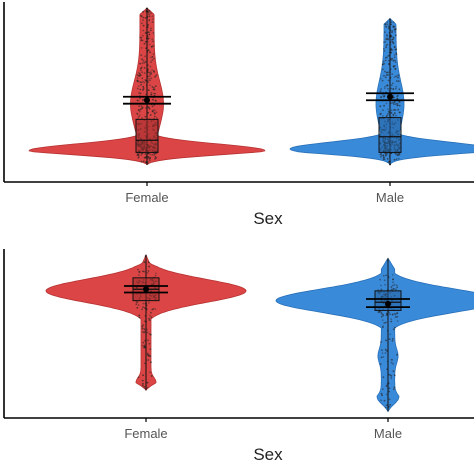 The height and width of the screenshot is (474, 474). Describe the element at coordinates (147, 100) in the screenshot. I see `mean-marker-female` at that location.